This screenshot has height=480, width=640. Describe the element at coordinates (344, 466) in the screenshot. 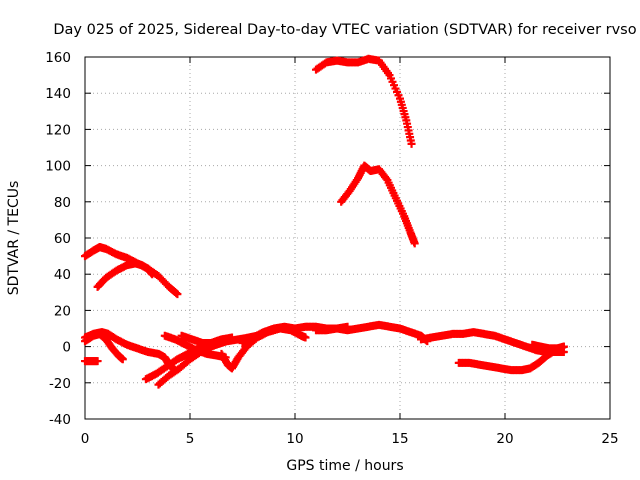

I see `x-axis-label: GPS time / hours` at that location.